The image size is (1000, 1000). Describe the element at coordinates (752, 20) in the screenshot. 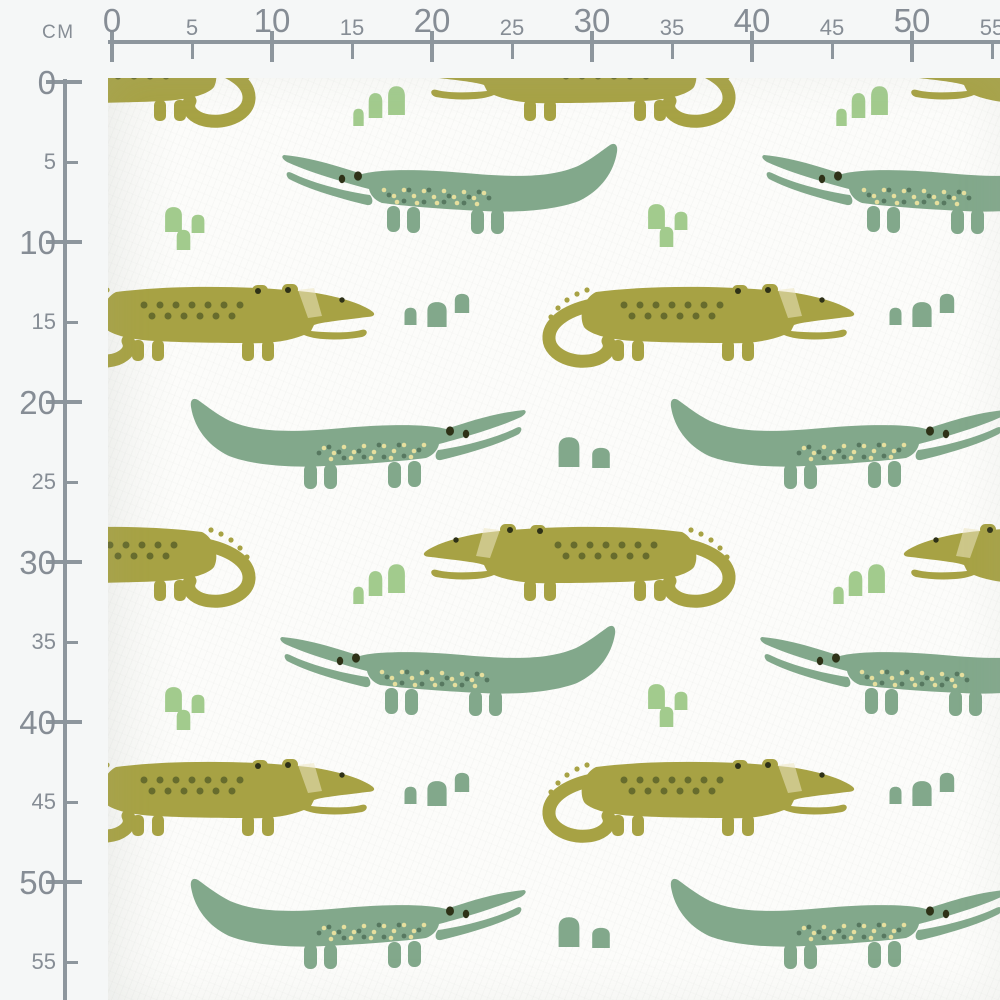

I see `ruler-label-top-40: 40` at that location.